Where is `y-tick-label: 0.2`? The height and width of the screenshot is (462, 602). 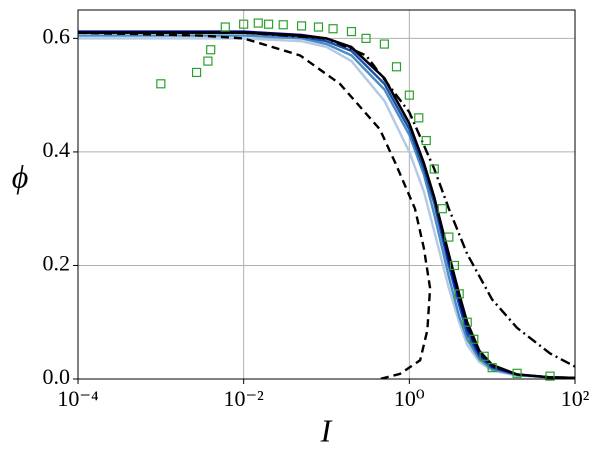 y-tick-label: 0.2 is located at coordinates (57, 263).